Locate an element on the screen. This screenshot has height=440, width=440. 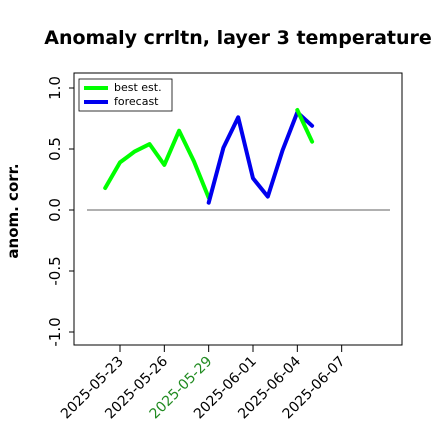
y-tick-label: -0.5 is located at coordinates (55, 270).